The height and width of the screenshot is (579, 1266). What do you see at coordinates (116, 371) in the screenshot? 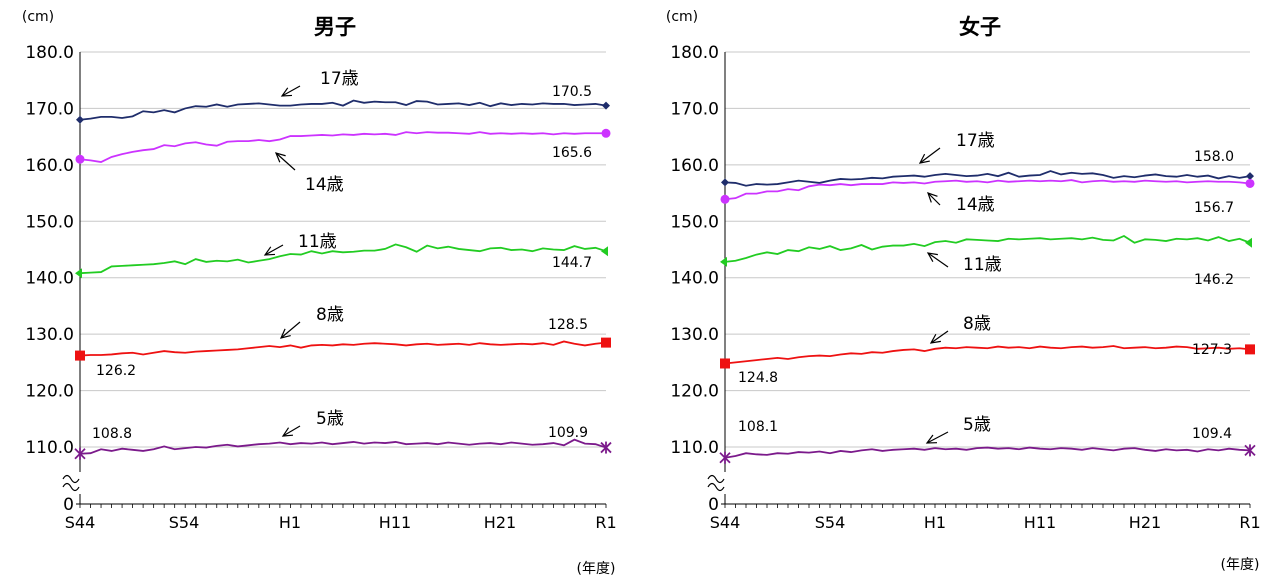
I see `start-value-label: 126.2` at bounding box center [116, 371].